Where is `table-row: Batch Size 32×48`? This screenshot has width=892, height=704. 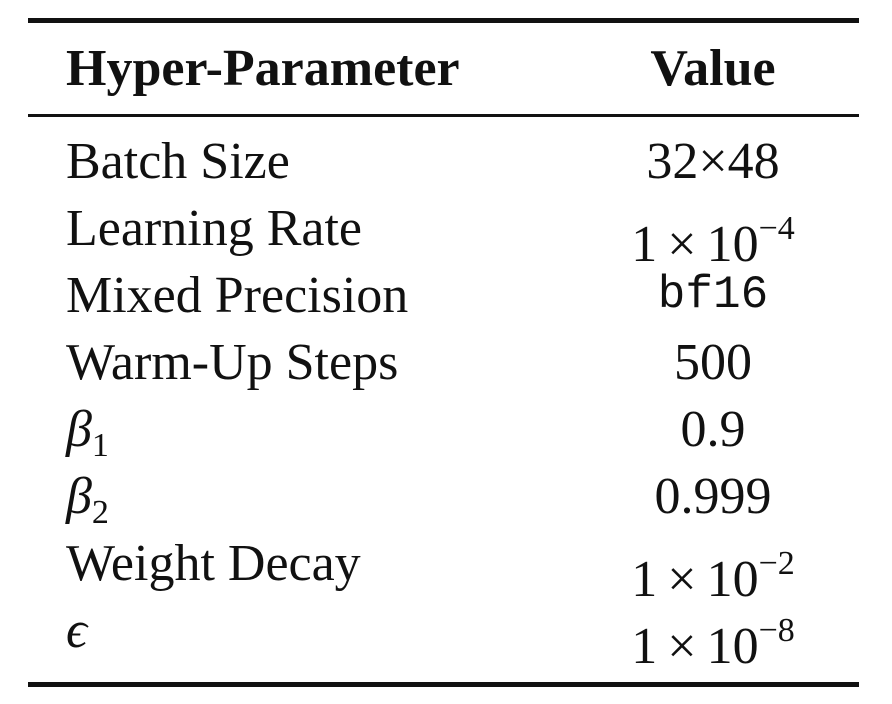
table-row: Batch Size 32×48 is located at coordinates (446, 161).